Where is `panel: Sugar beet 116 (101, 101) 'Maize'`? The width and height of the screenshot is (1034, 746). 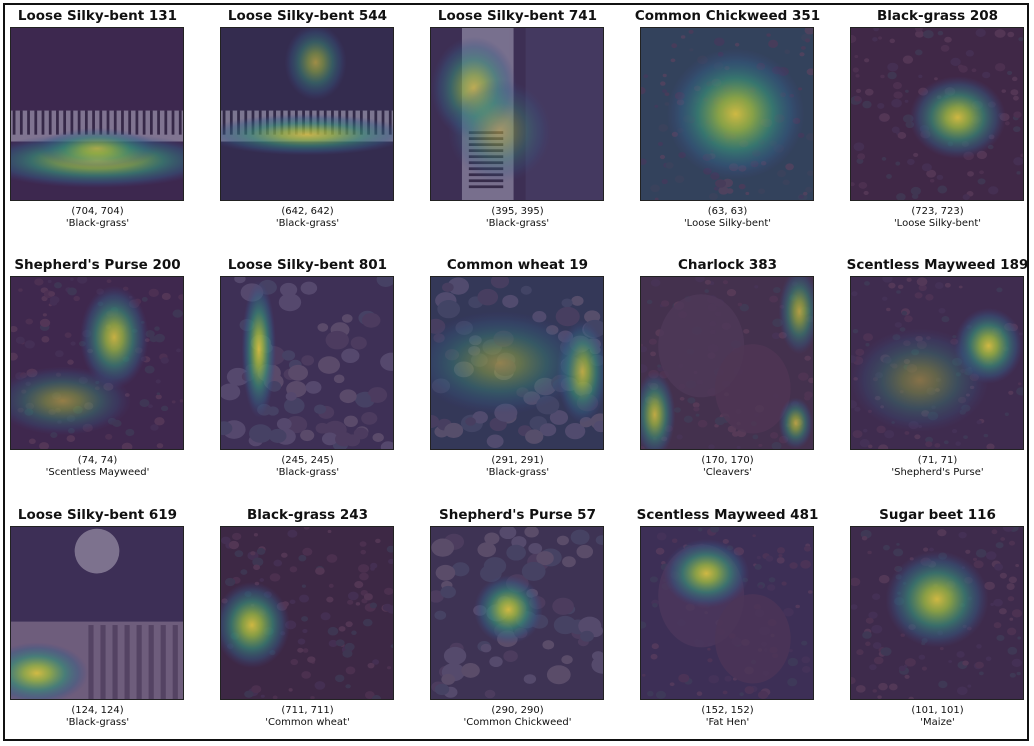 panel: Sugar beet 116 (101, 101) 'Maize' is located at coordinates (934, 622).